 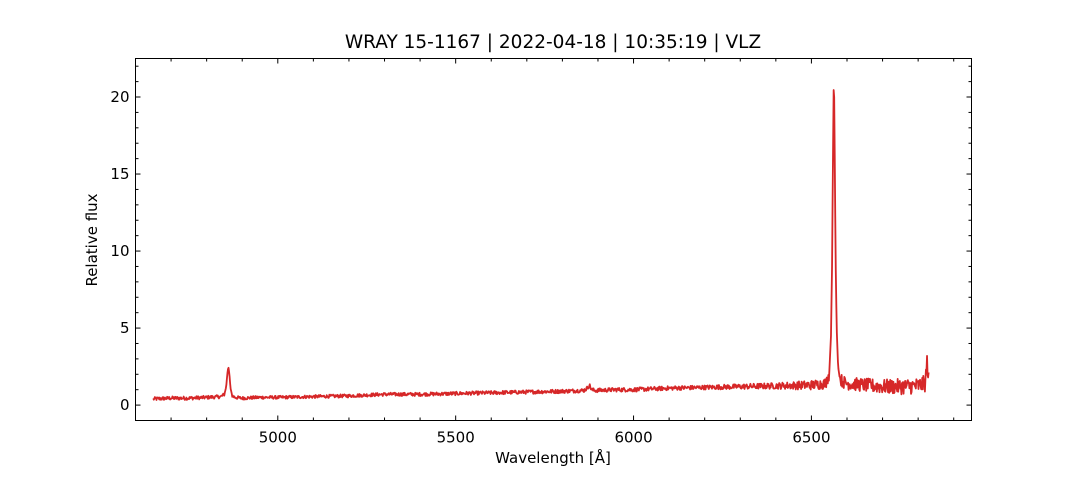 I want to click on y-tick-label: 0, so click(x=125, y=405).